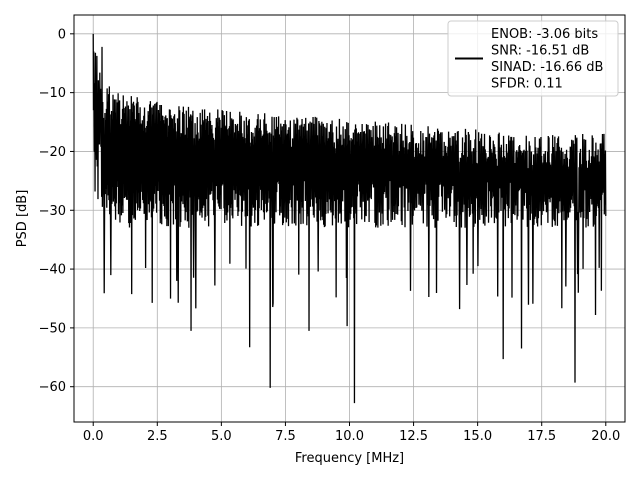  I want to click on y-tick-label: −10, so click(52, 93).